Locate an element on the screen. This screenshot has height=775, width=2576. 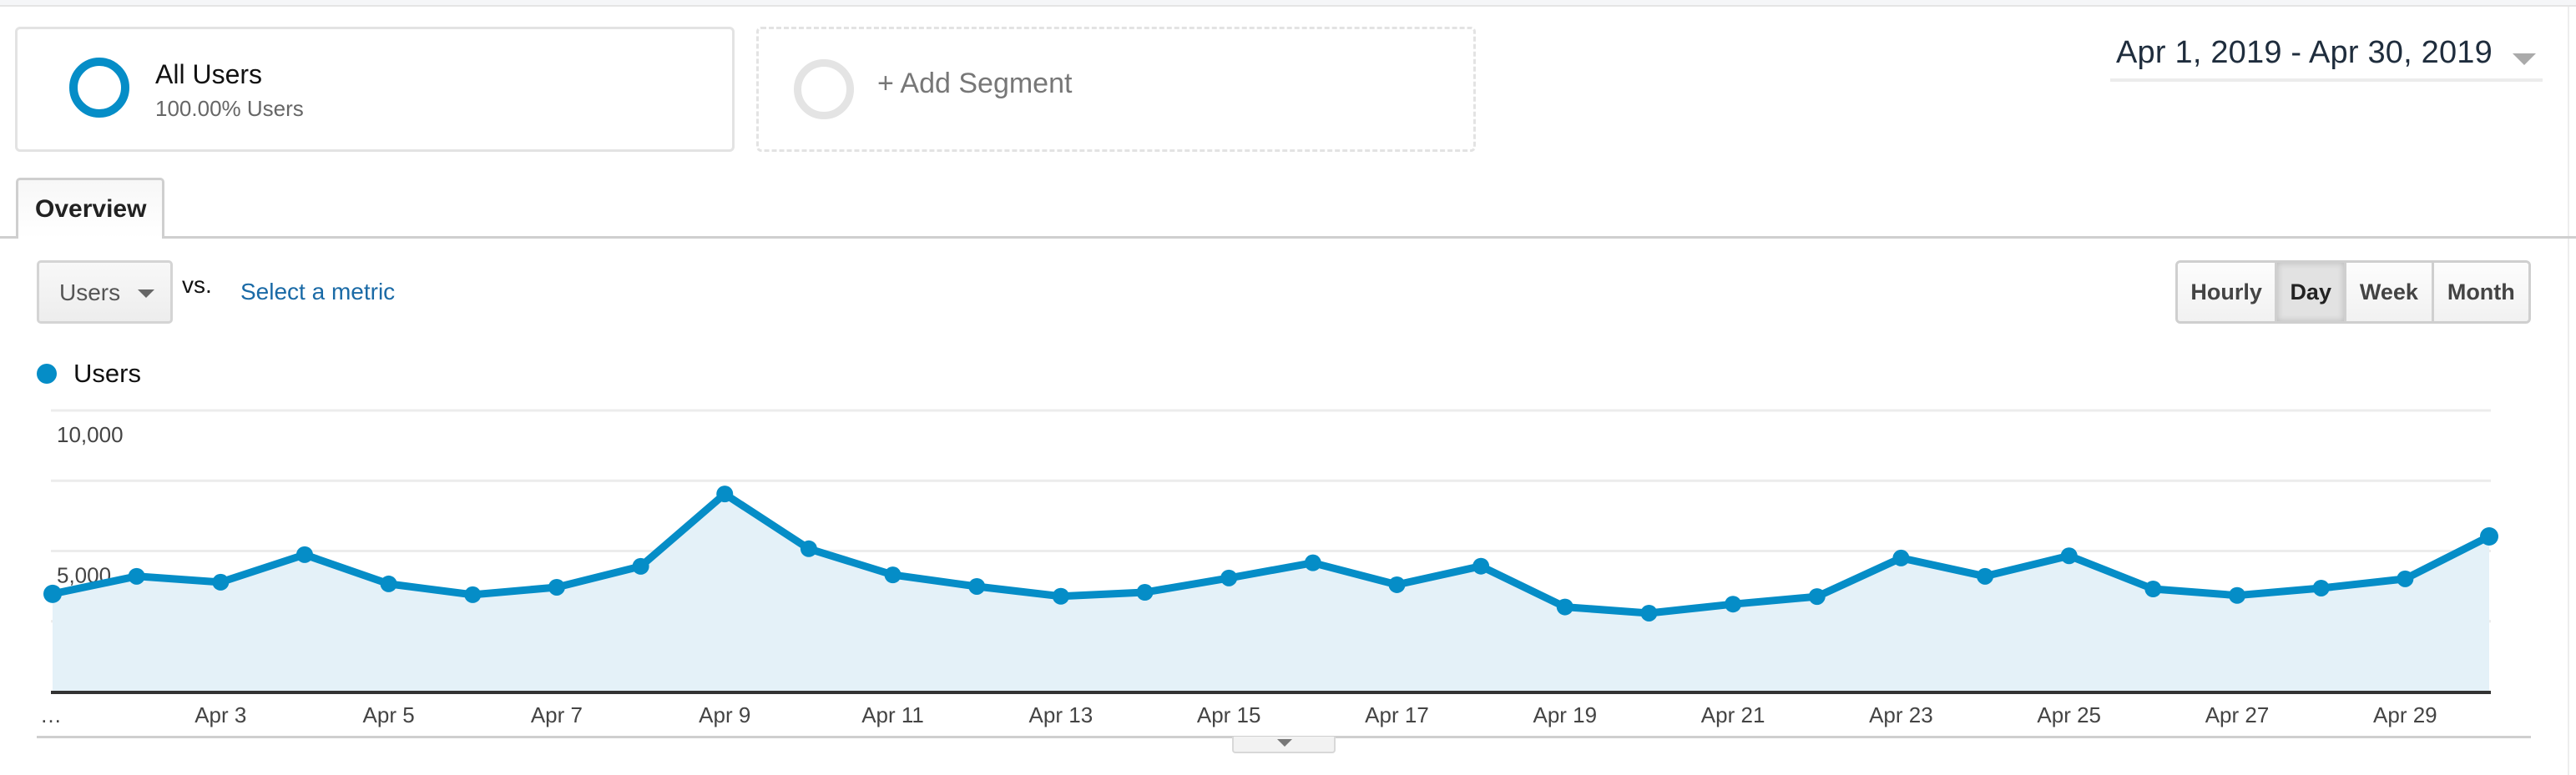
x-tick-label: Apr 29 is located at coordinates (2405, 714).